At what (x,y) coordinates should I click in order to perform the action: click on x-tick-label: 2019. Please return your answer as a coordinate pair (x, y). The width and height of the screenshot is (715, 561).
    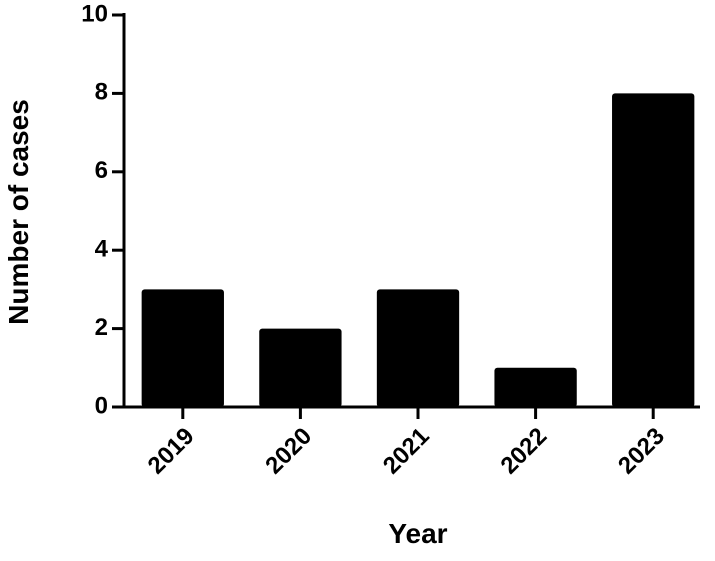
    Looking at the image, I should click on (171, 451).